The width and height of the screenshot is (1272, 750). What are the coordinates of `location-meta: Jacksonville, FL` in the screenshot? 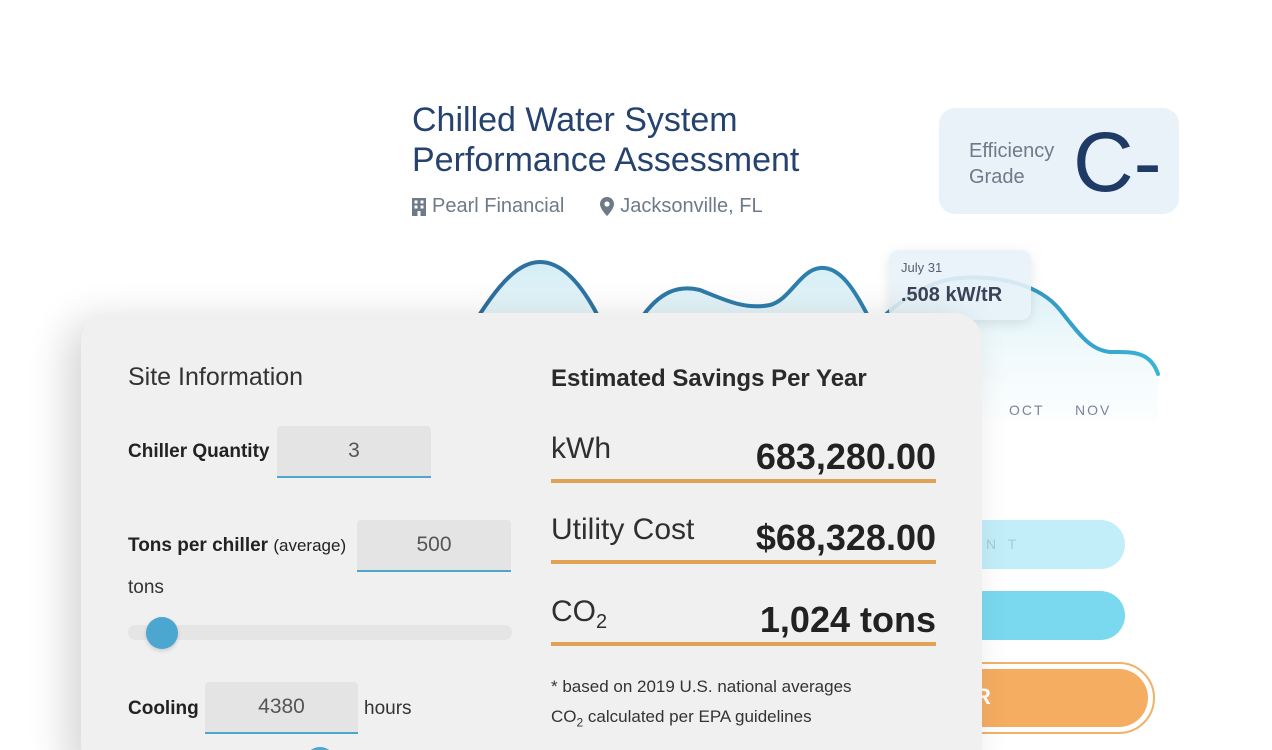 It's located at (681, 206).